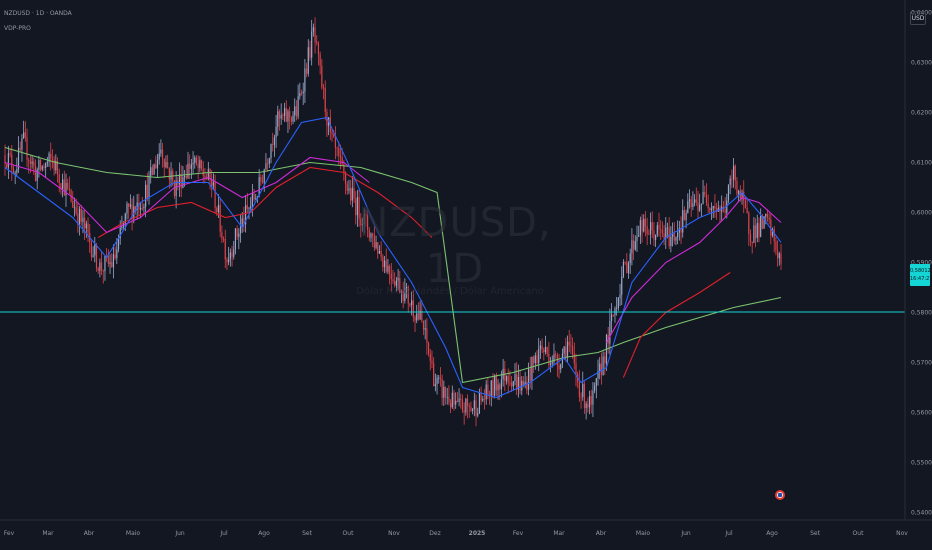 The image size is (932, 550). What do you see at coordinates (38, 13) in the screenshot?
I see `symbol-title: NZDUSD · 1D · OANDA` at bounding box center [38, 13].